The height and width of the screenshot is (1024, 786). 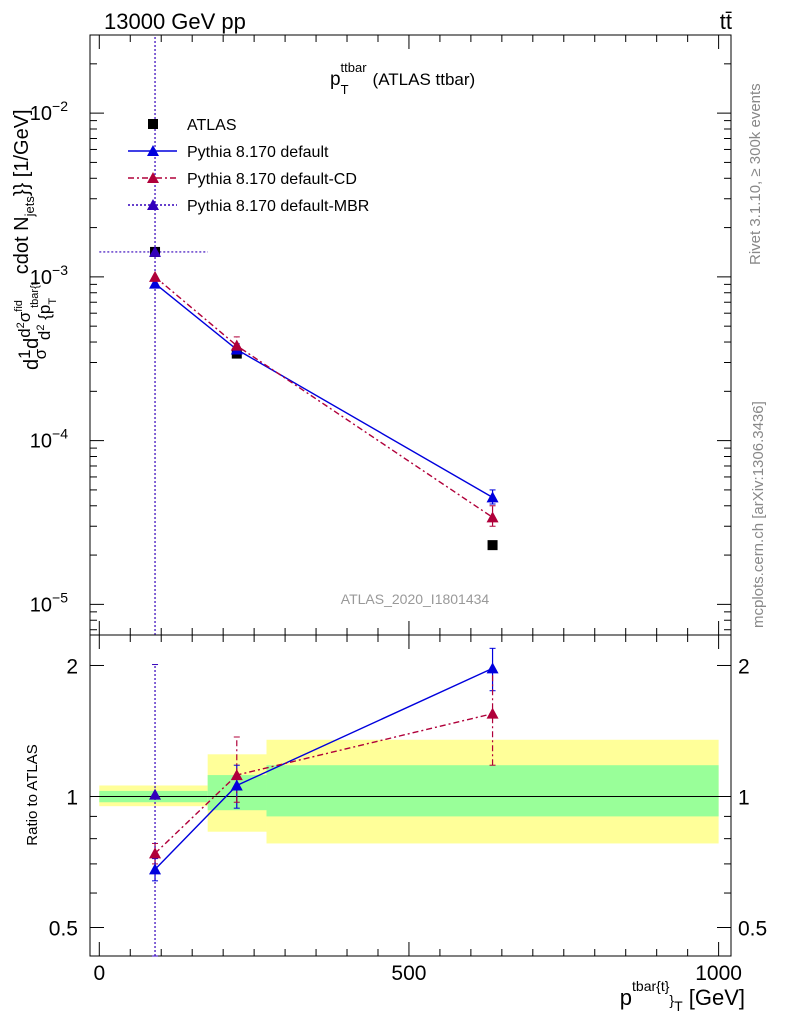 What do you see at coordinates (44, 315) in the screenshot?
I see `ylabel-part: {p` at bounding box center [44, 315].